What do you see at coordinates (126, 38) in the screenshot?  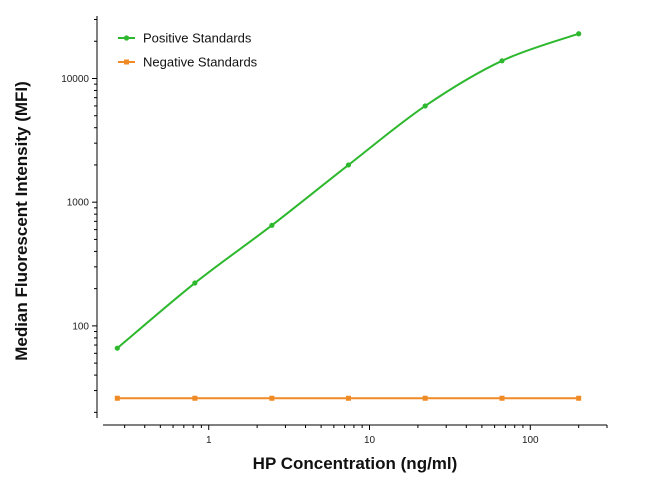 I see `legend-marker-circle` at bounding box center [126, 38].